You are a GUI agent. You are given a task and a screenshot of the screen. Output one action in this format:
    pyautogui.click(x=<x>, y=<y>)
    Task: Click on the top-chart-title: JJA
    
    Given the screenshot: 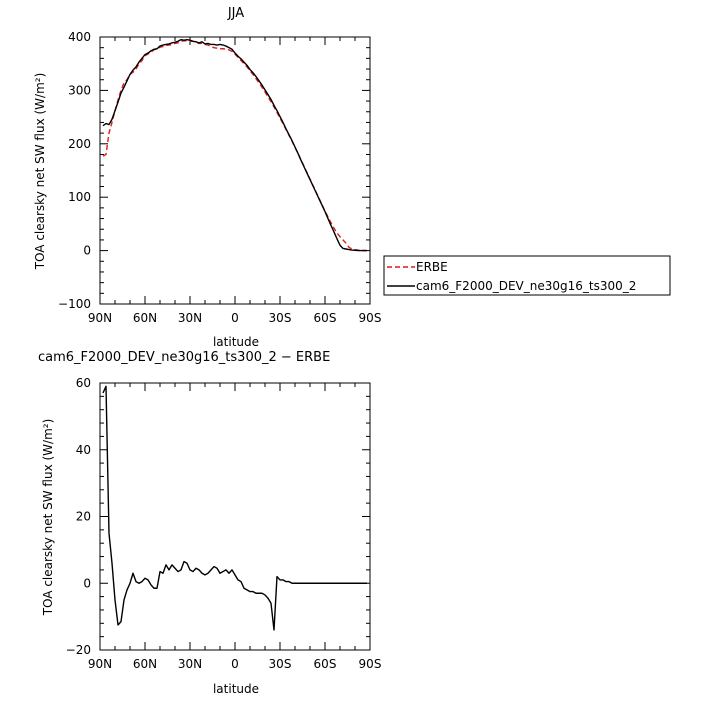 What is the action you would take?
    pyautogui.click(x=235, y=13)
    